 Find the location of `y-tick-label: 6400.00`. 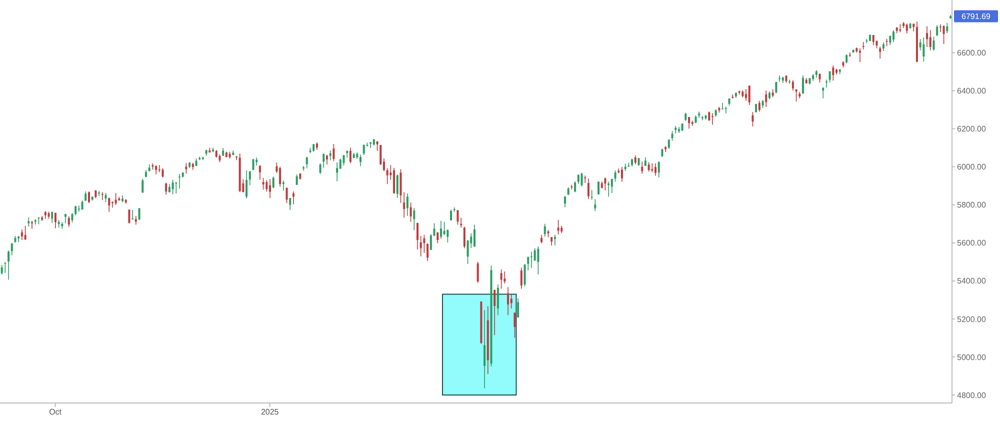

y-tick-label: 6400.00 is located at coordinates (971, 91).